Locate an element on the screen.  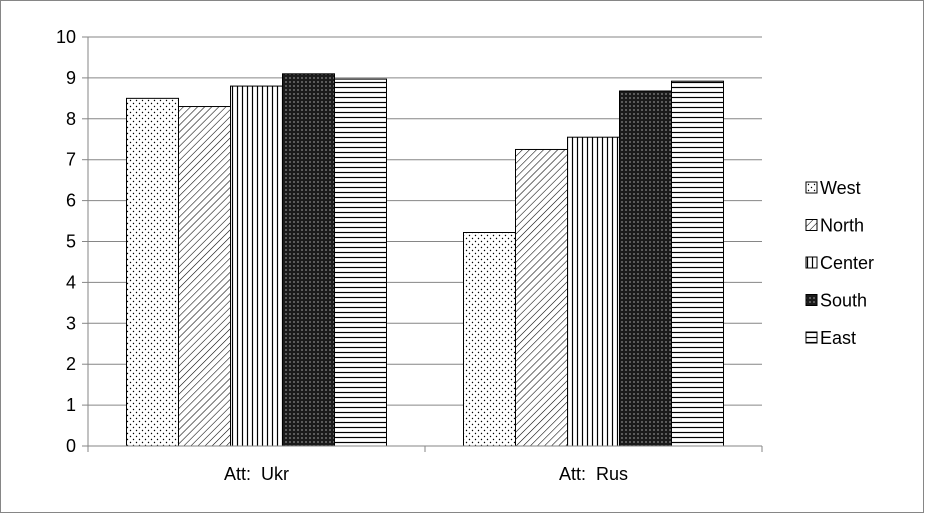
legend-label-west: West is located at coordinates (840, 188).